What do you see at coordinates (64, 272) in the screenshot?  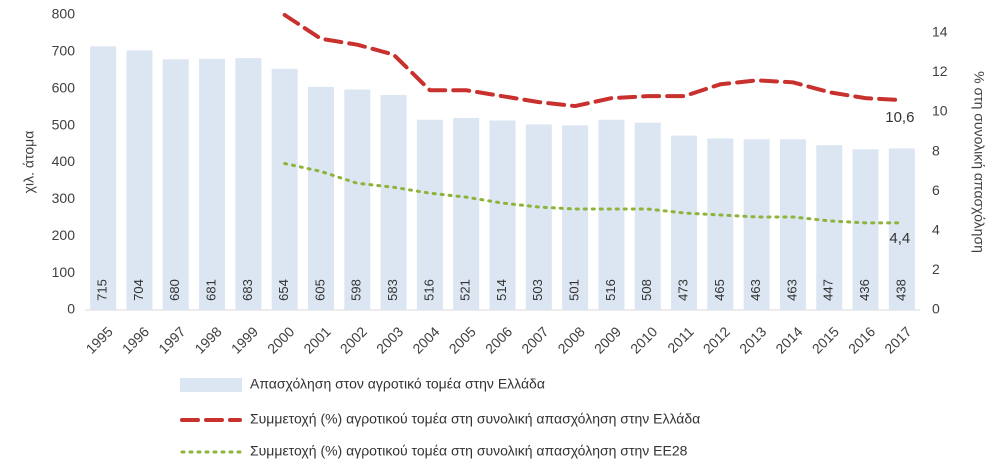 I see `y-tick-label: 100` at bounding box center [64, 272].